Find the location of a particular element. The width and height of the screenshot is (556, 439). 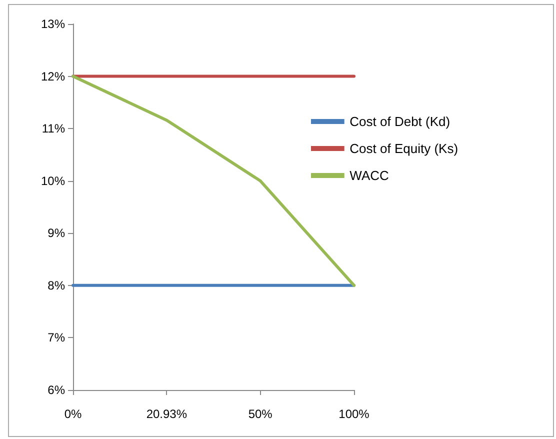

x-tick-label: 0% is located at coordinates (73, 414).